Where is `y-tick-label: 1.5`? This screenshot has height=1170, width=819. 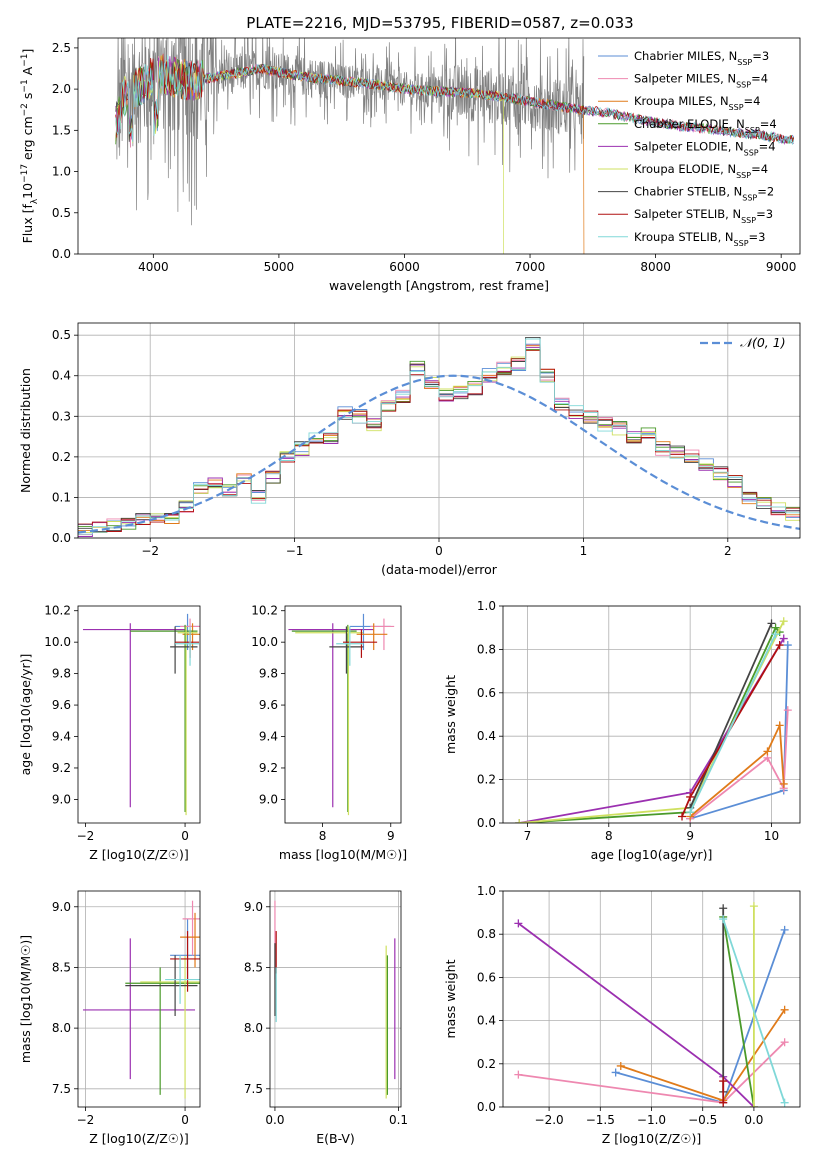 y-tick-label: 1.5 is located at coordinates (61, 130).